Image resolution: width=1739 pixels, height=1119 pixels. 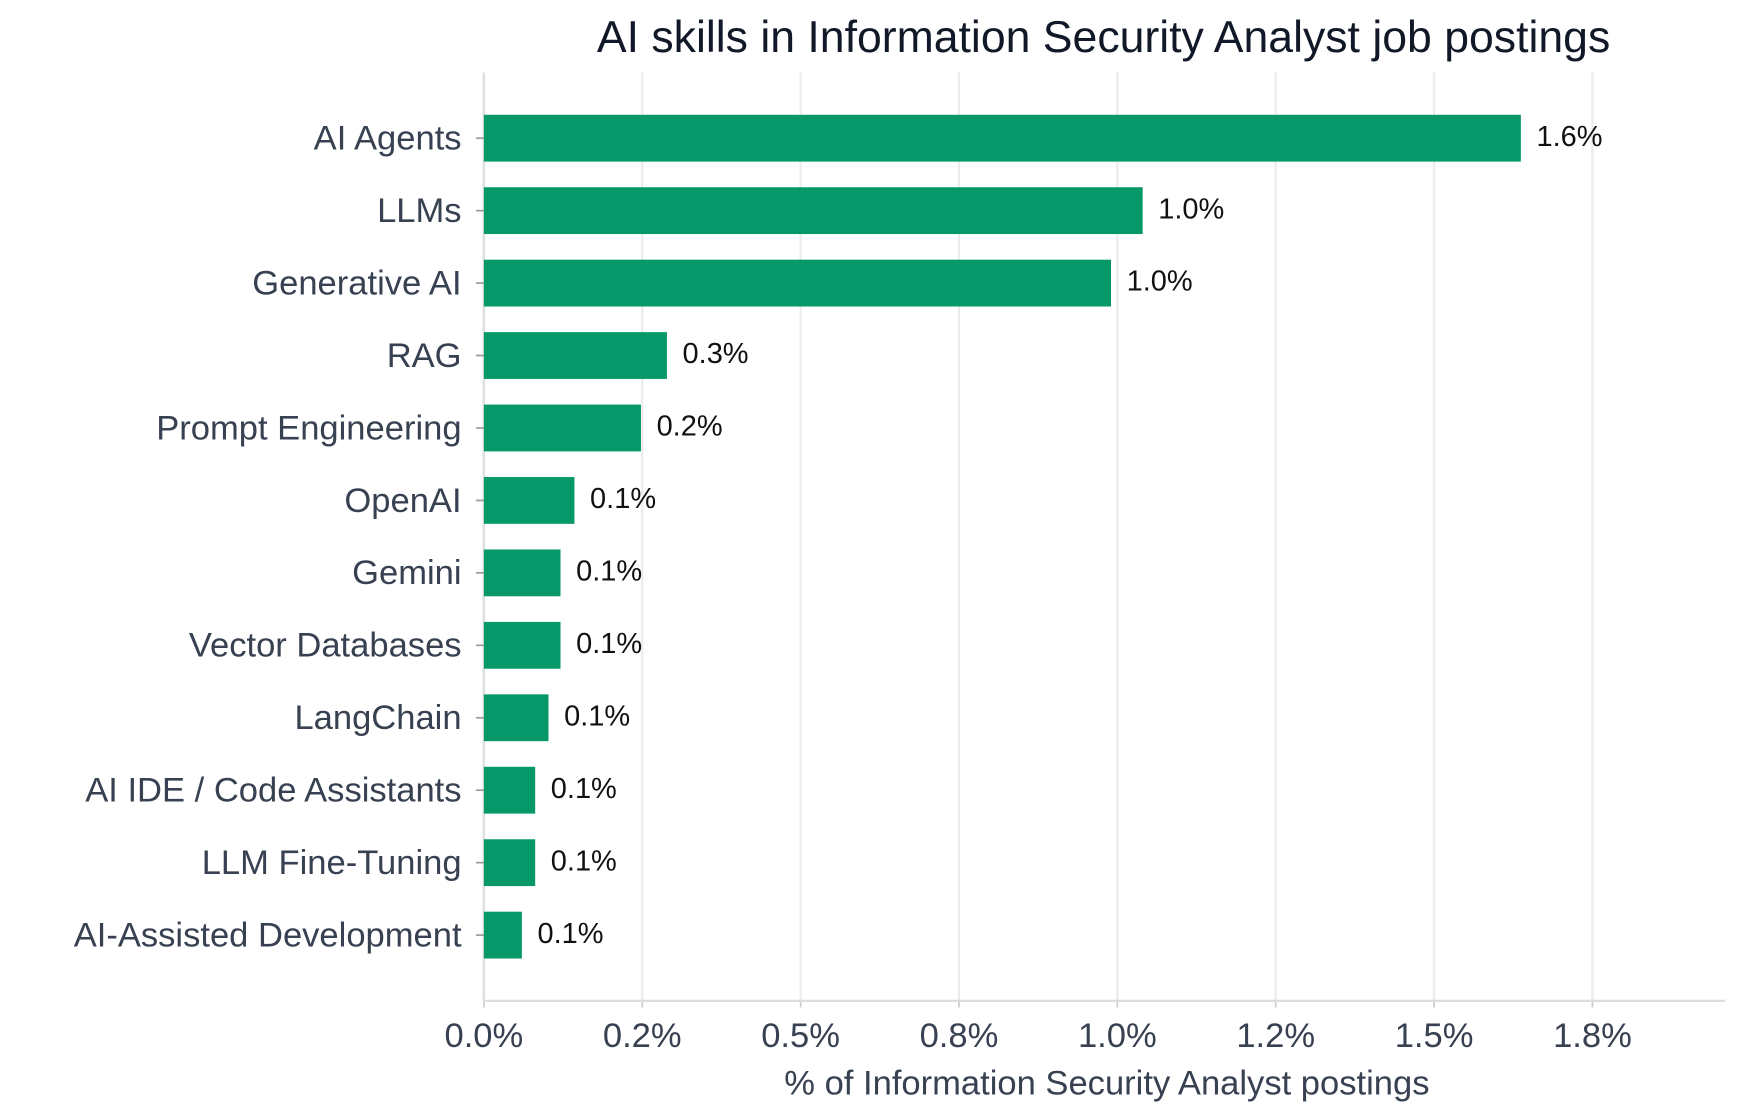 What do you see at coordinates (308, 428) in the screenshot?
I see `y-tick-label: Prompt Engineering` at bounding box center [308, 428].